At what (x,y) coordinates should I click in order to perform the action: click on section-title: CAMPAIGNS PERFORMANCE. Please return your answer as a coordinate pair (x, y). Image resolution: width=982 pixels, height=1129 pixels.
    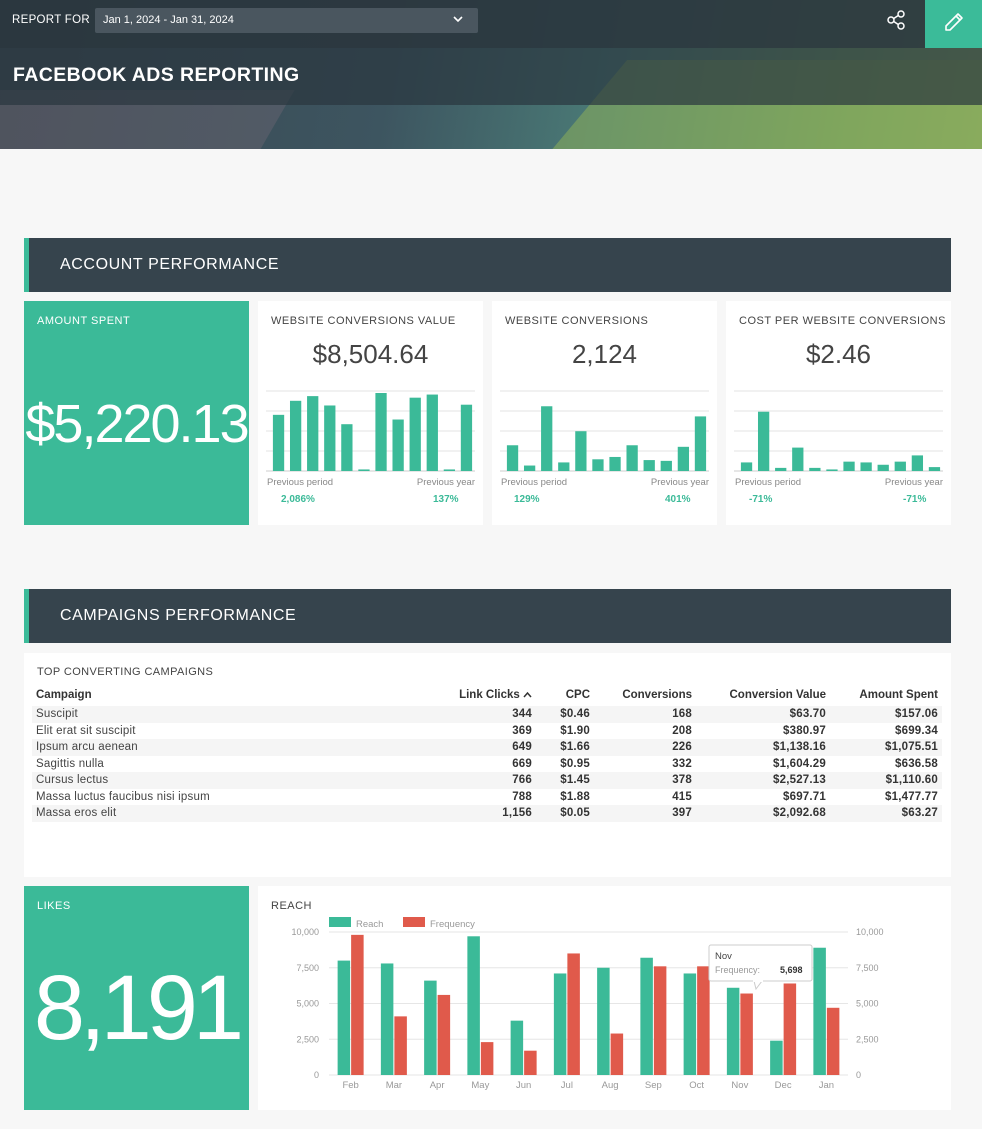
    Looking at the image, I should click on (178, 615).